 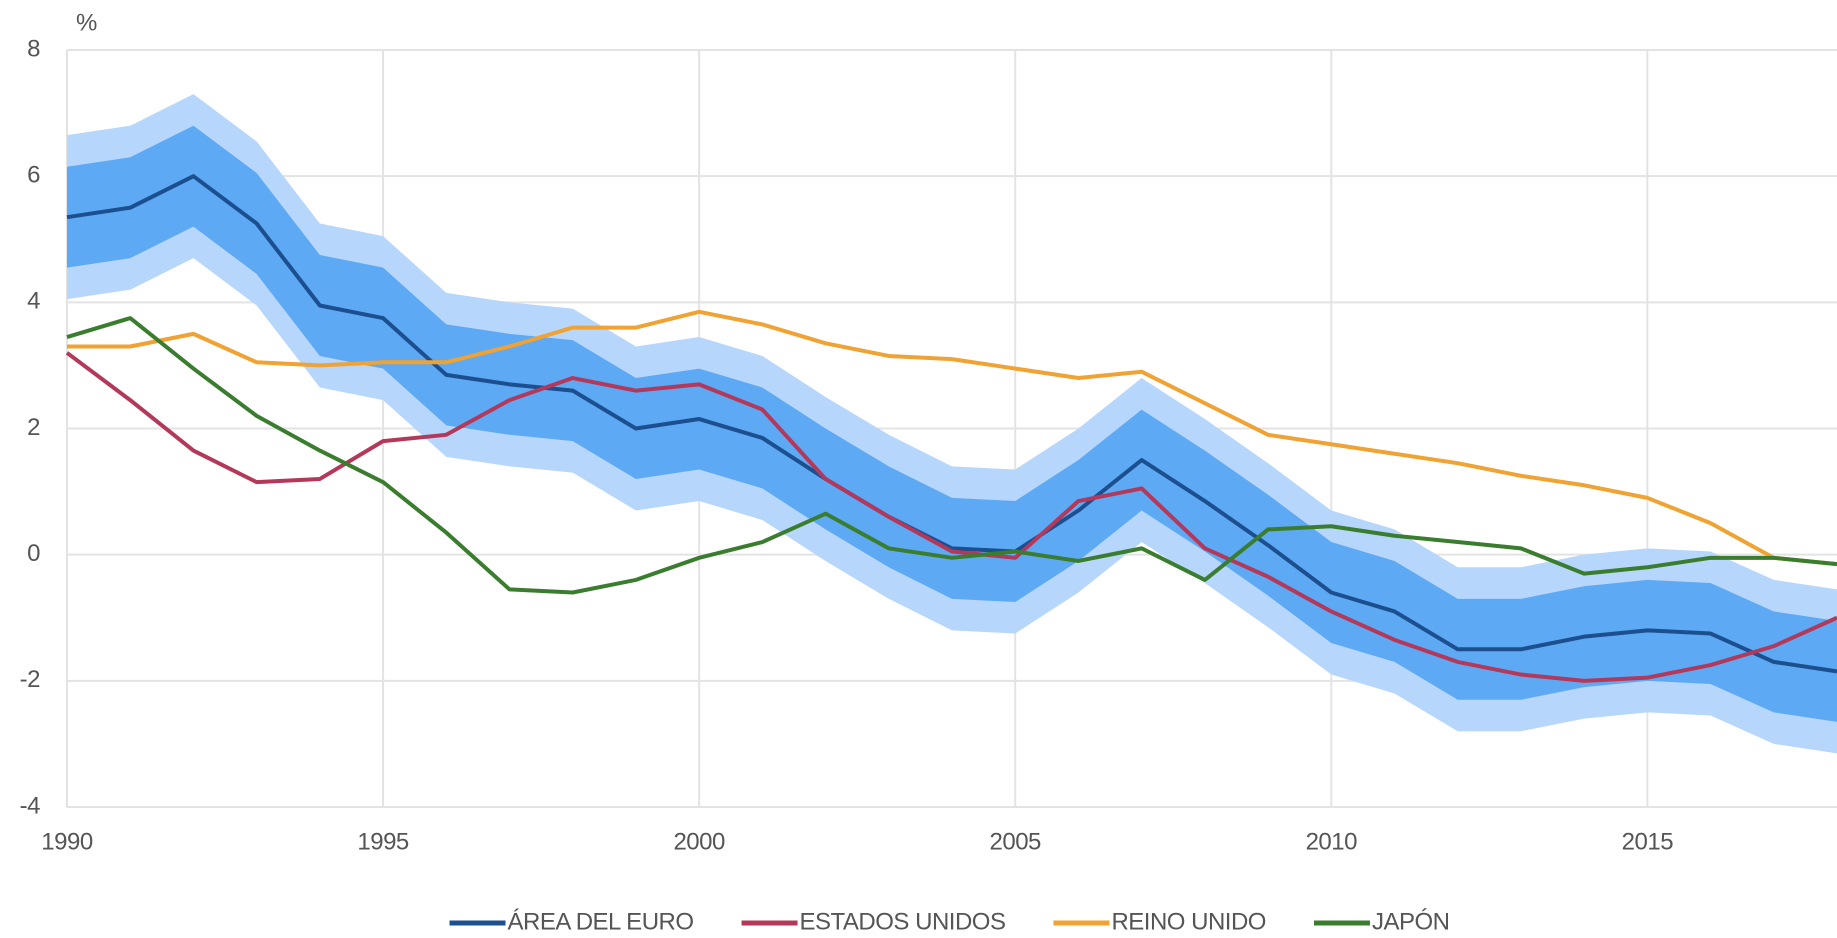 I want to click on x-tick-label: 1990, so click(x=67, y=841).